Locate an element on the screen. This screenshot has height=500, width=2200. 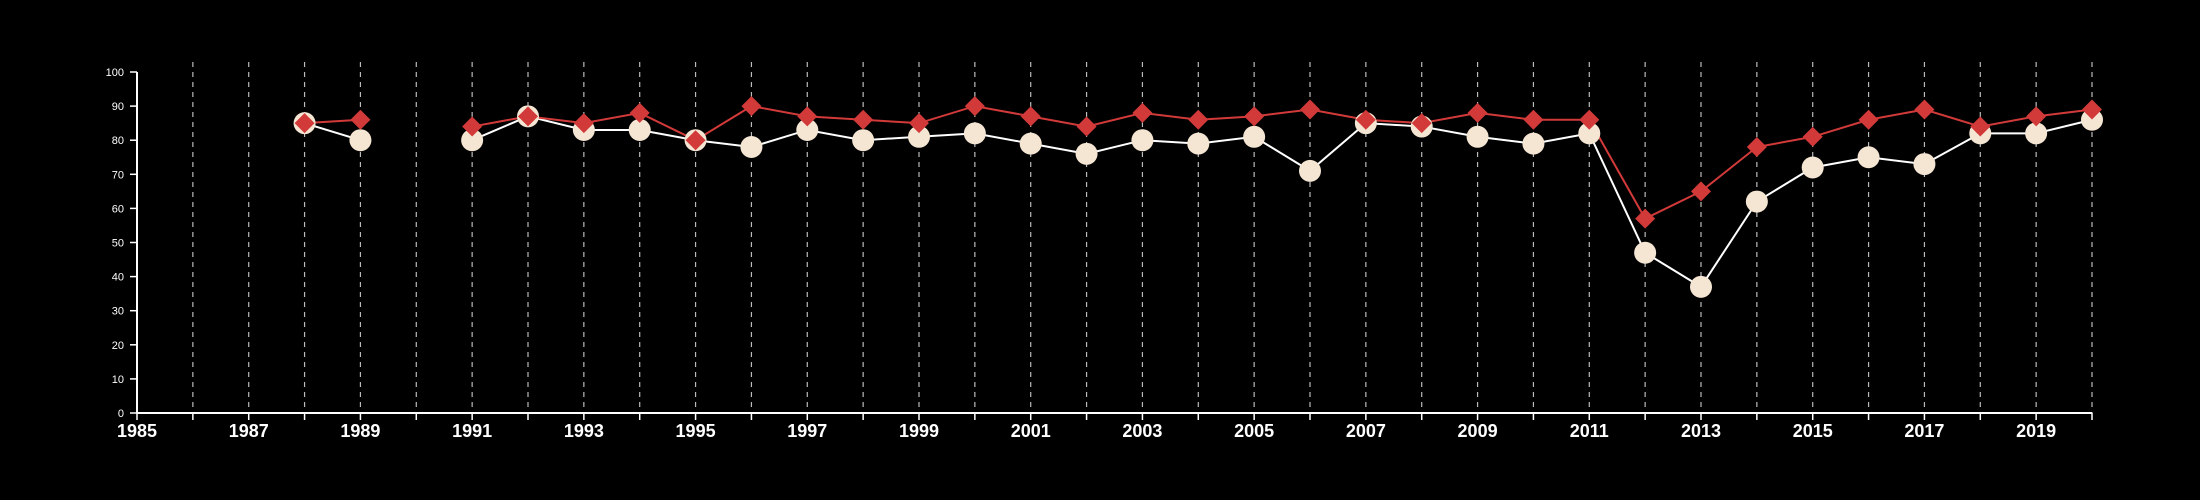
y-tick-label: 0 is located at coordinates (121, 414).